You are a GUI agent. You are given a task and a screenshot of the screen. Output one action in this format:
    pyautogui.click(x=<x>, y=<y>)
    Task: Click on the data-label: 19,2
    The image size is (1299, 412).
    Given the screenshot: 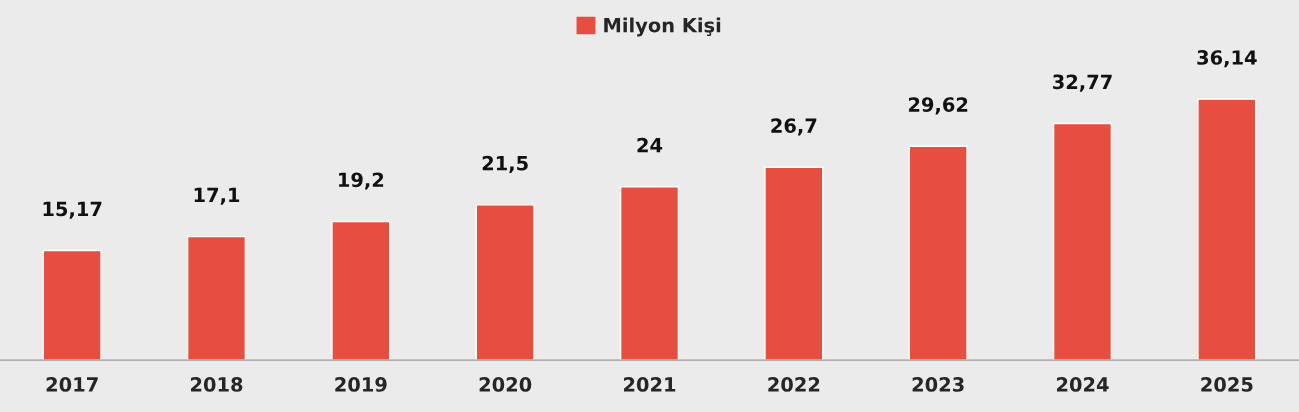 What is the action you would take?
    pyautogui.click(x=361, y=181)
    